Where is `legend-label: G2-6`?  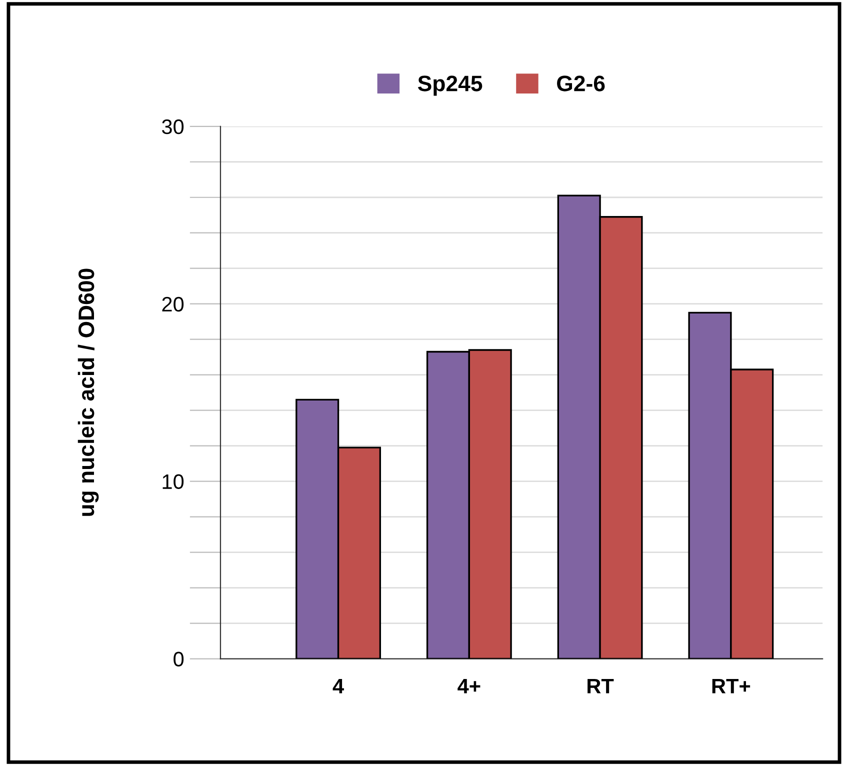
legend-label: G2-6 is located at coordinates (581, 84).